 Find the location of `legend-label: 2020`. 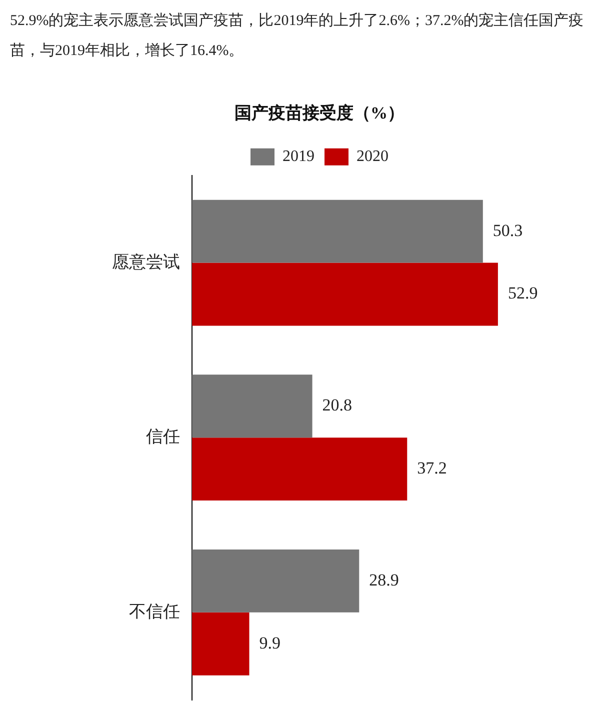

legend-label: 2020 is located at coordinates (372, 157).